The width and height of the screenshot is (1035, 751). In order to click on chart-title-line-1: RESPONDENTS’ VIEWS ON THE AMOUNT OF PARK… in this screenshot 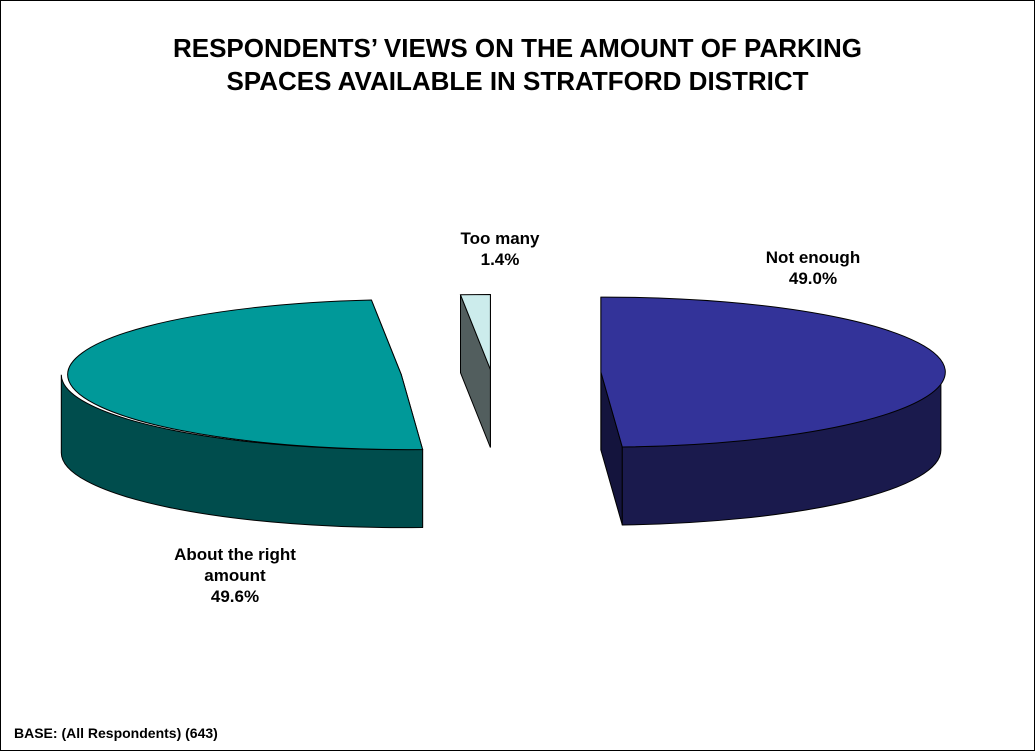, I will do `click(517, 48)`.